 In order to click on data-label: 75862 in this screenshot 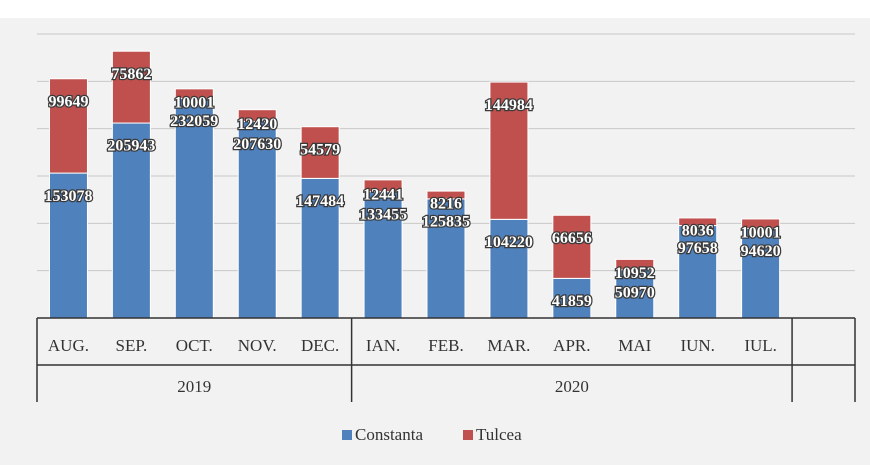, I will do `click(131, 74)`.